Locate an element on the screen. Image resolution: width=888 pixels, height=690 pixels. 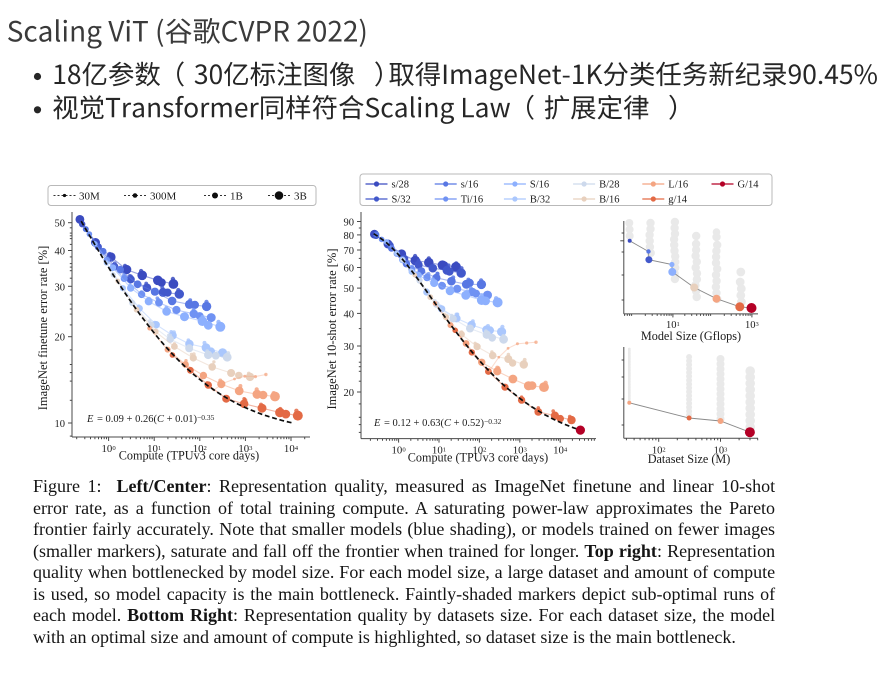
svg-text: g/14 is located at coordinates (677, 200).